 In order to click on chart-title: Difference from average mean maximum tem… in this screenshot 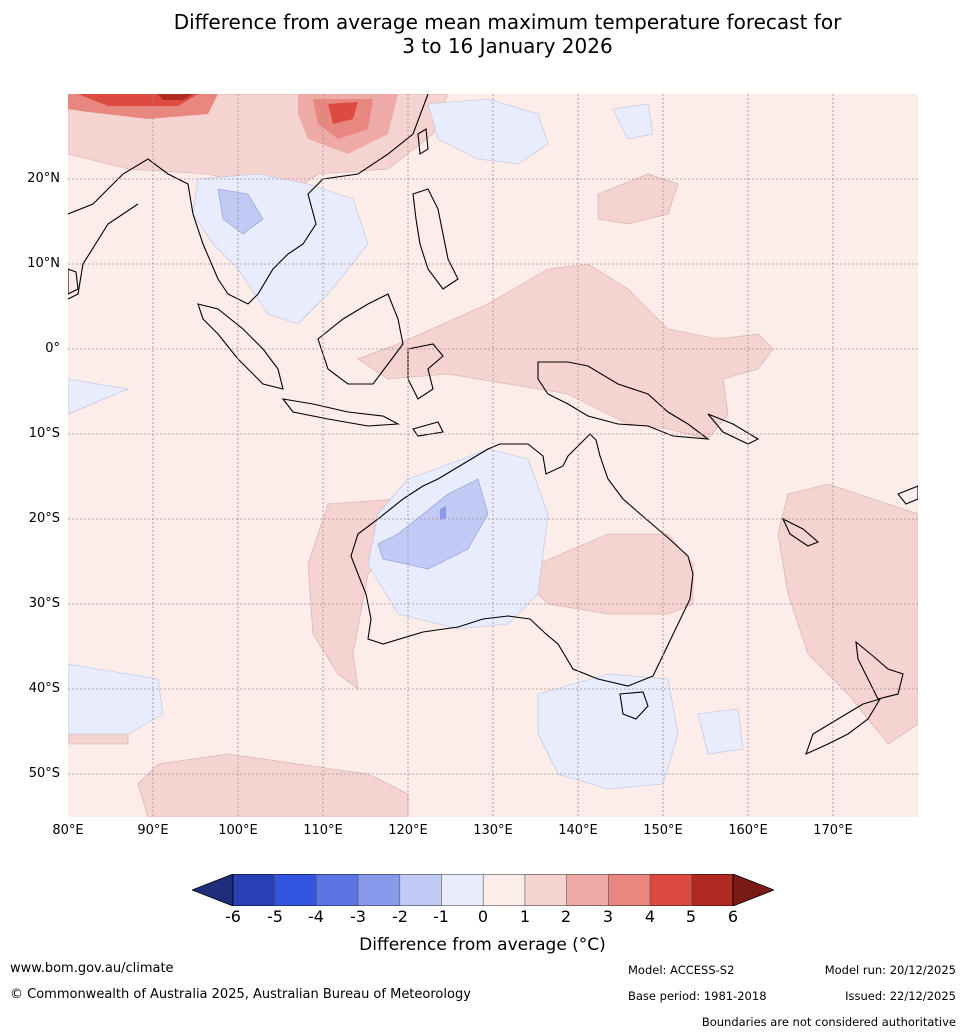, I will do `click(482, 34)`.